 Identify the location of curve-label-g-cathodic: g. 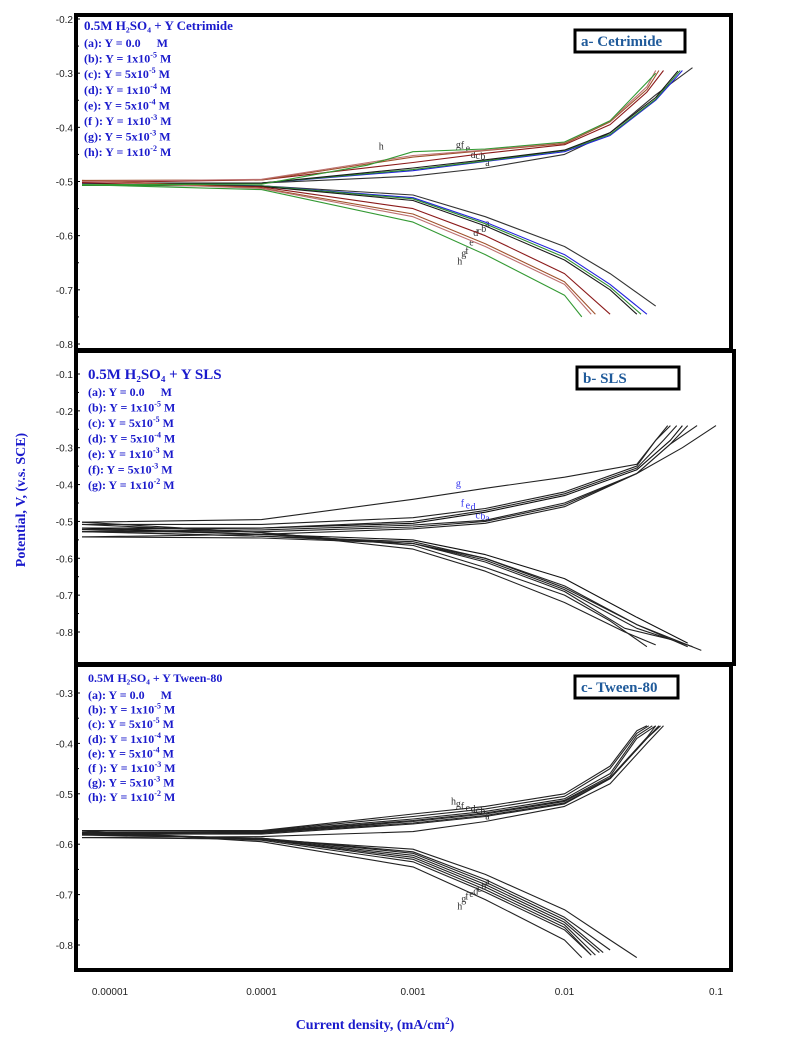
(463, 254).